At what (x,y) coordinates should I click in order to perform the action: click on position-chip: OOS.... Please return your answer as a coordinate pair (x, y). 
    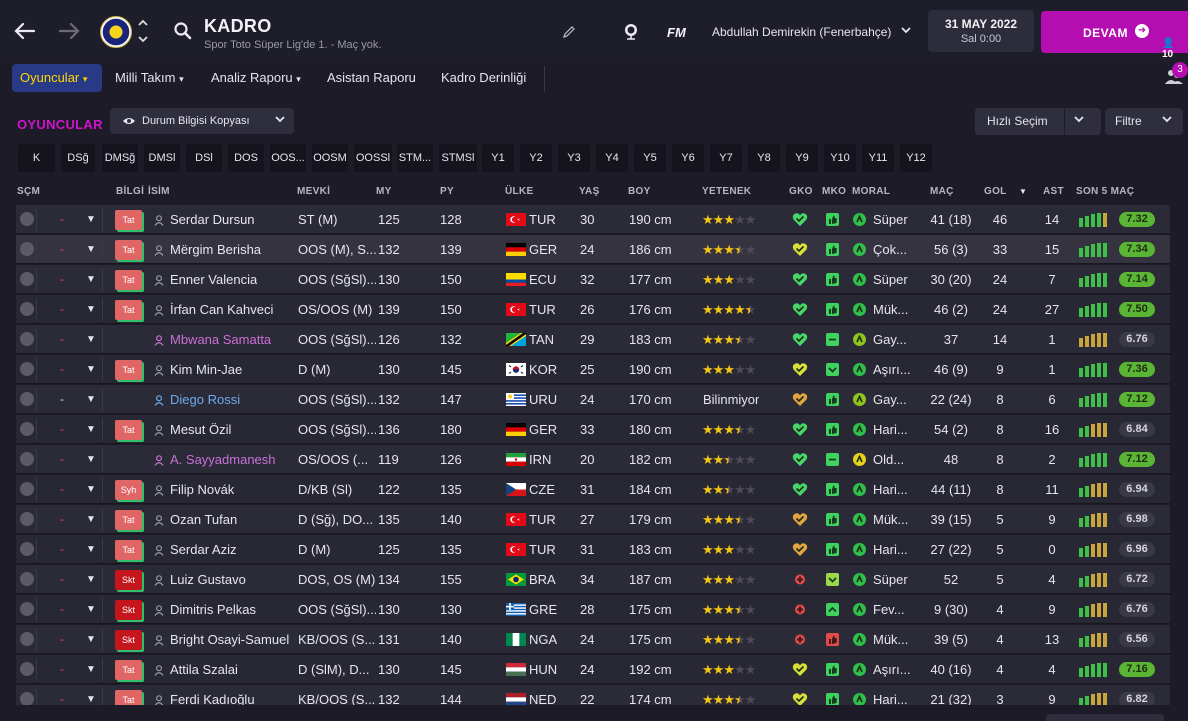
    Looking at the image, I should click on (288, 158).